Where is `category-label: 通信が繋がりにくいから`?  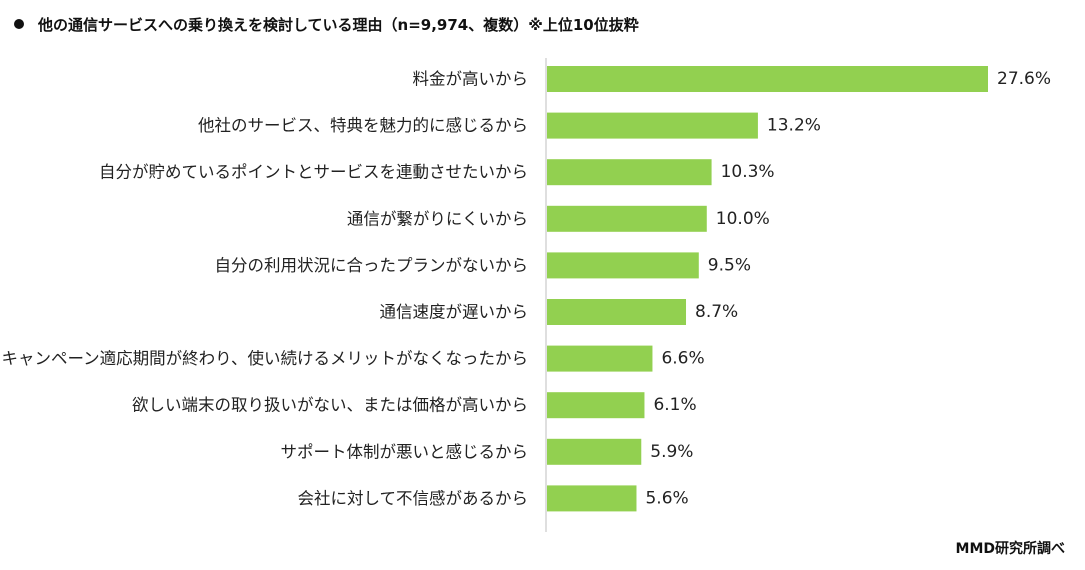
category-label: 通信が繋がりにくいから is located at coordinates (437, 218).